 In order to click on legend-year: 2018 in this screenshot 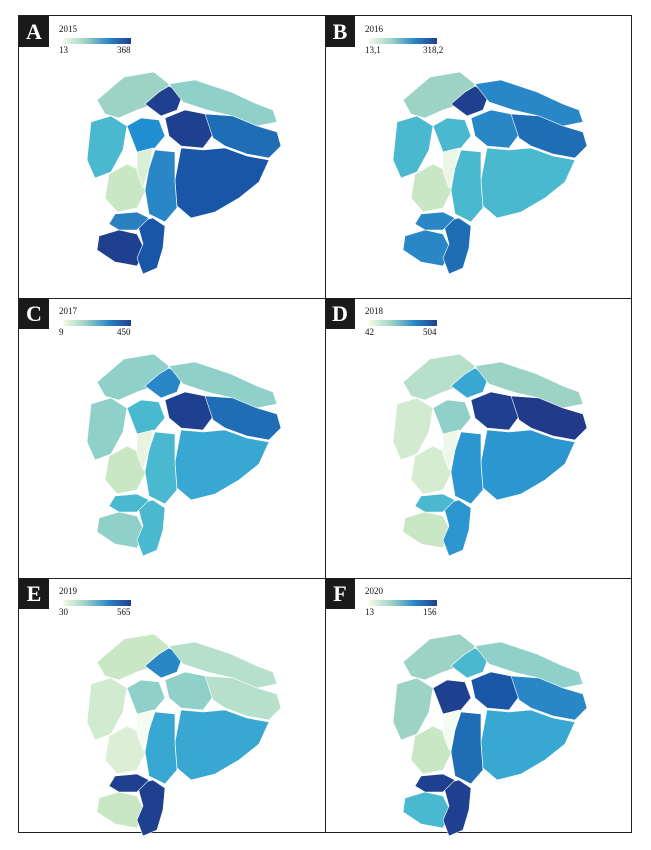, I will do `click(374, 311)`.